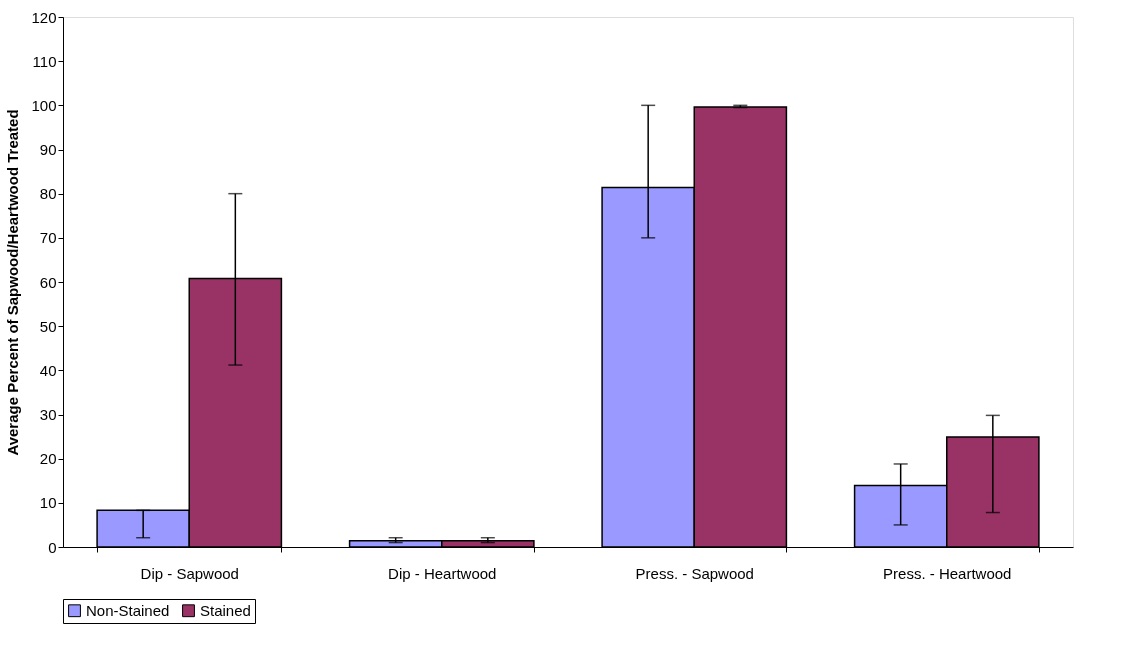 The height and width of the screenshot is (666, 1134). What do you see at coordinates (48, 459) in the screenshot?
I see `y-tick-label: 20` at bounding box center [48, 459].